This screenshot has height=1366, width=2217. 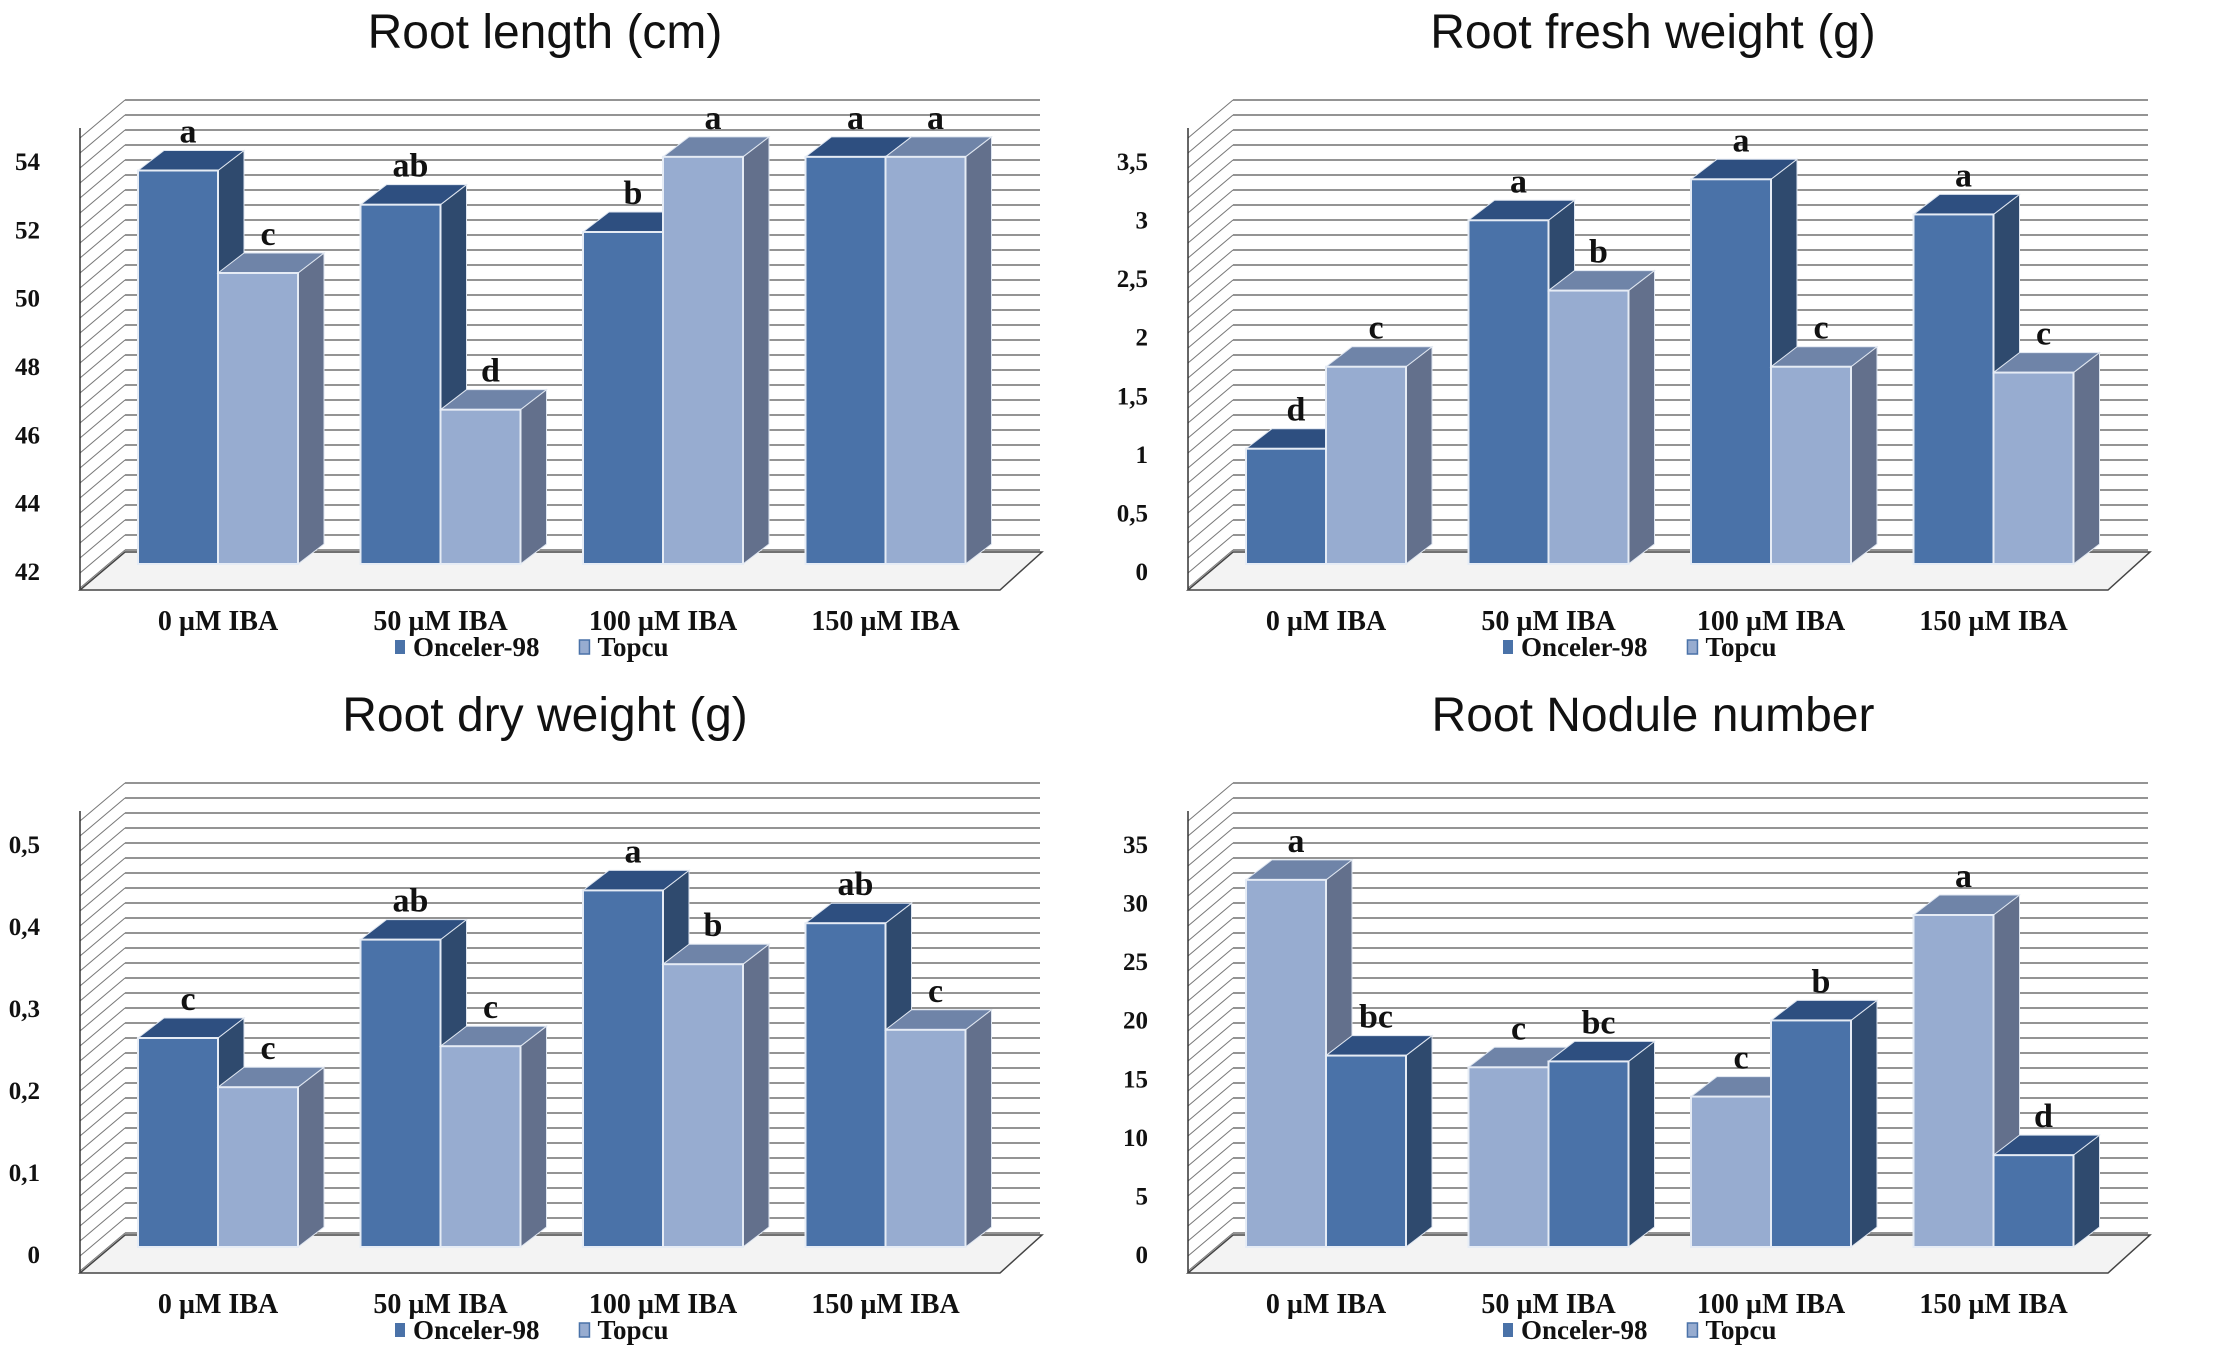 What do you see at coordinates (25, 927) in the screenshot?
I see `y-tick-label: 0,4` at bounding box center [25, 927].